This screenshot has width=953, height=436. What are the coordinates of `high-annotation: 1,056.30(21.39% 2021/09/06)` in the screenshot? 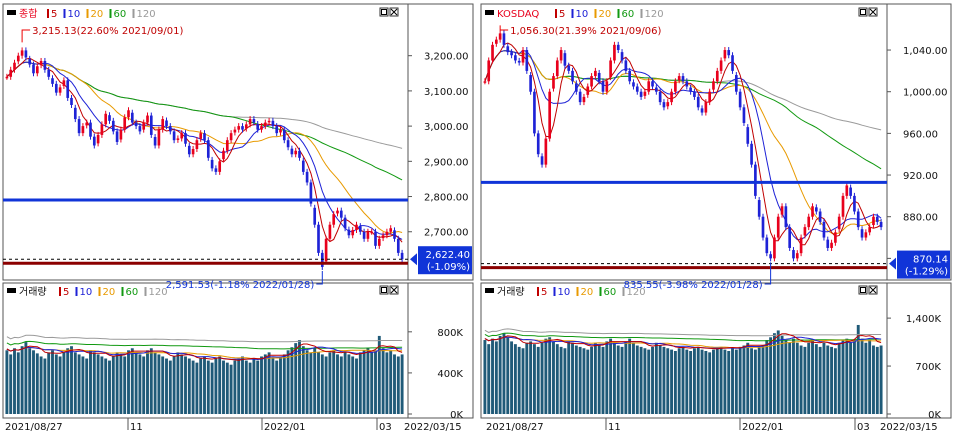 It's located at (585, 31).